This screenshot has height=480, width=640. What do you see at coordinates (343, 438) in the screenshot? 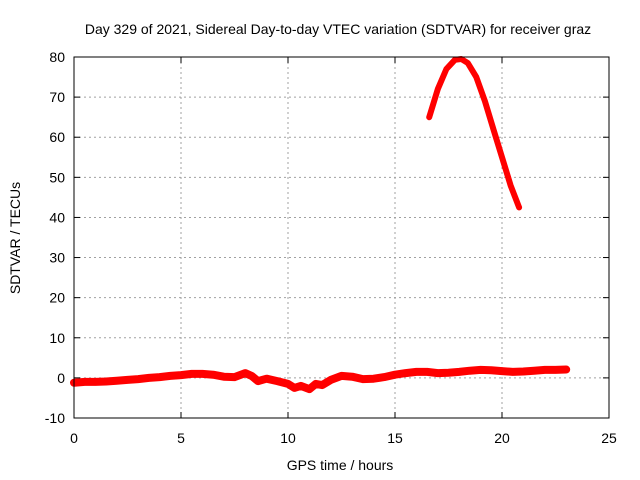
I see `x-tick-labels: 0 5 10 15 20 25` at bounding box center [343, 438].